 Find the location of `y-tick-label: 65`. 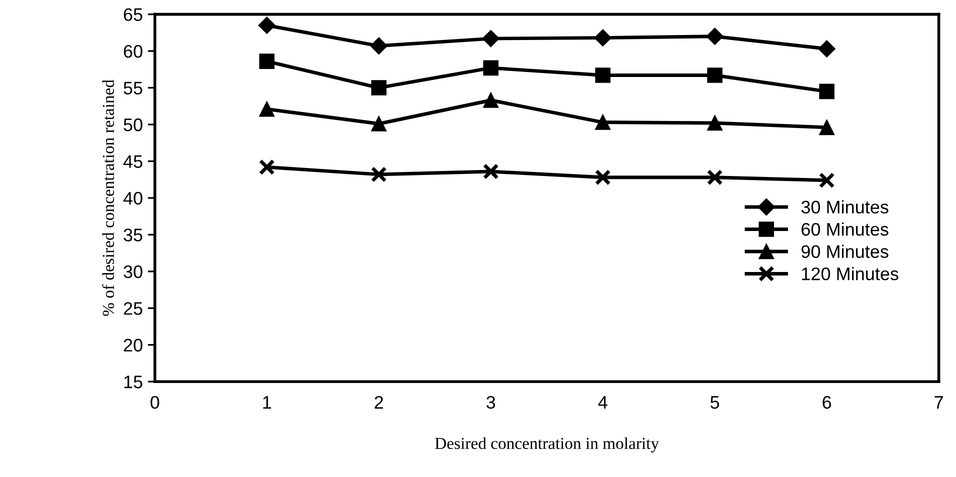

y-tick-label: 65 is located at coordinates (133, 15).